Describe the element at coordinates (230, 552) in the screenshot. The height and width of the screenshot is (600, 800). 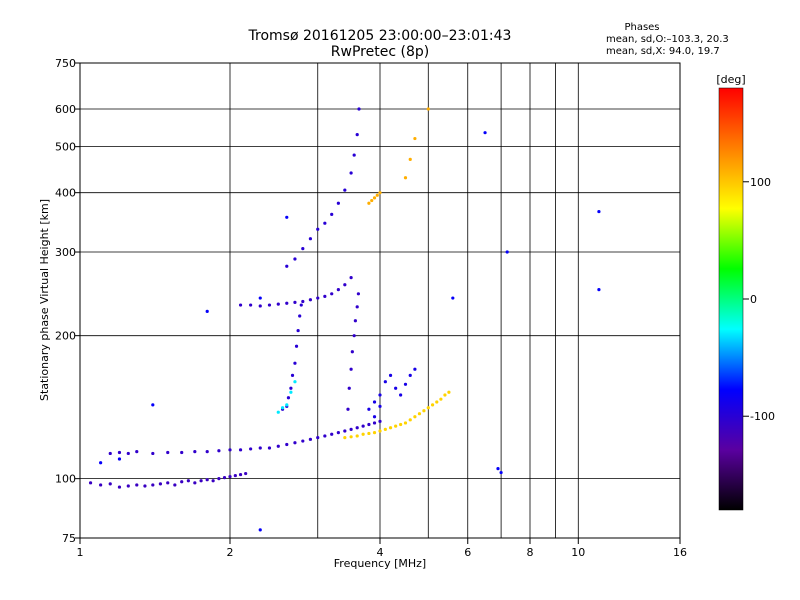
I see `x-tick-label: 2` at that location.